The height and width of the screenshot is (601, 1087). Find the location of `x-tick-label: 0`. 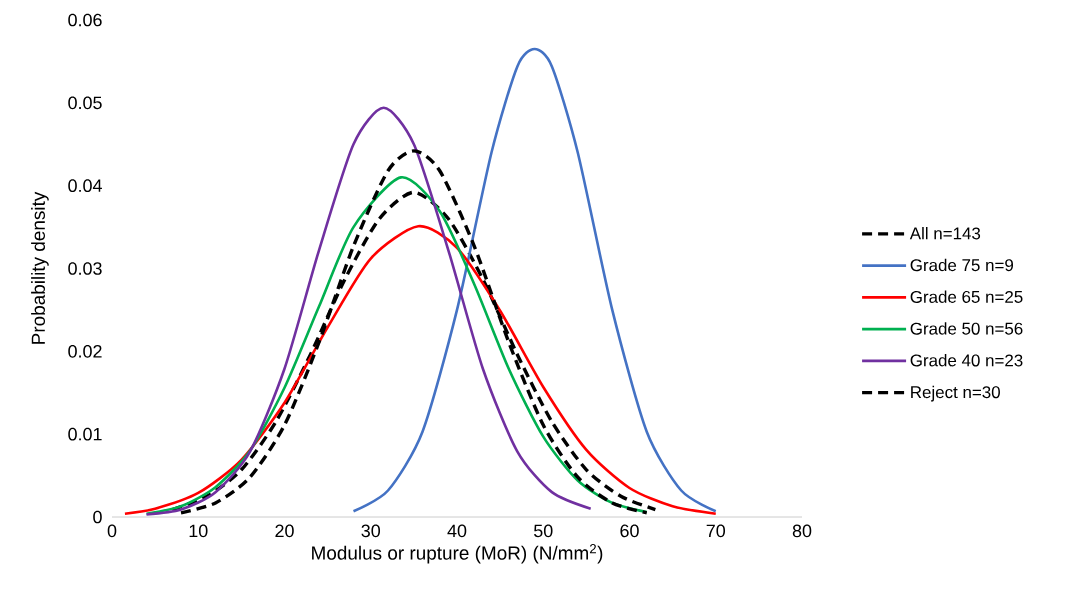

x-tick-label: 0 is located at coordinates (112, 531).